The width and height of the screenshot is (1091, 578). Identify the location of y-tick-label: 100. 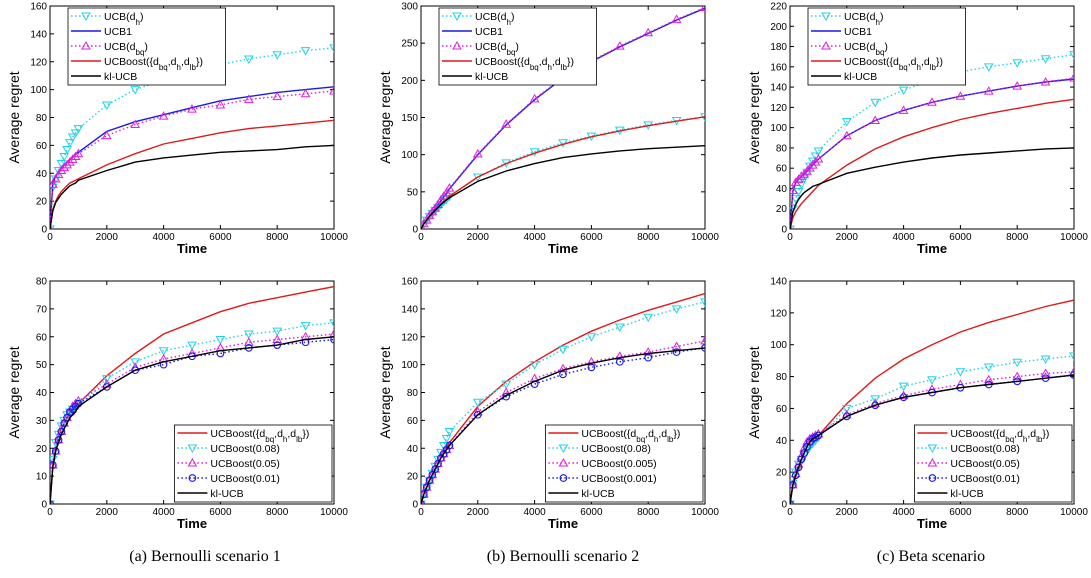
(38, 90).